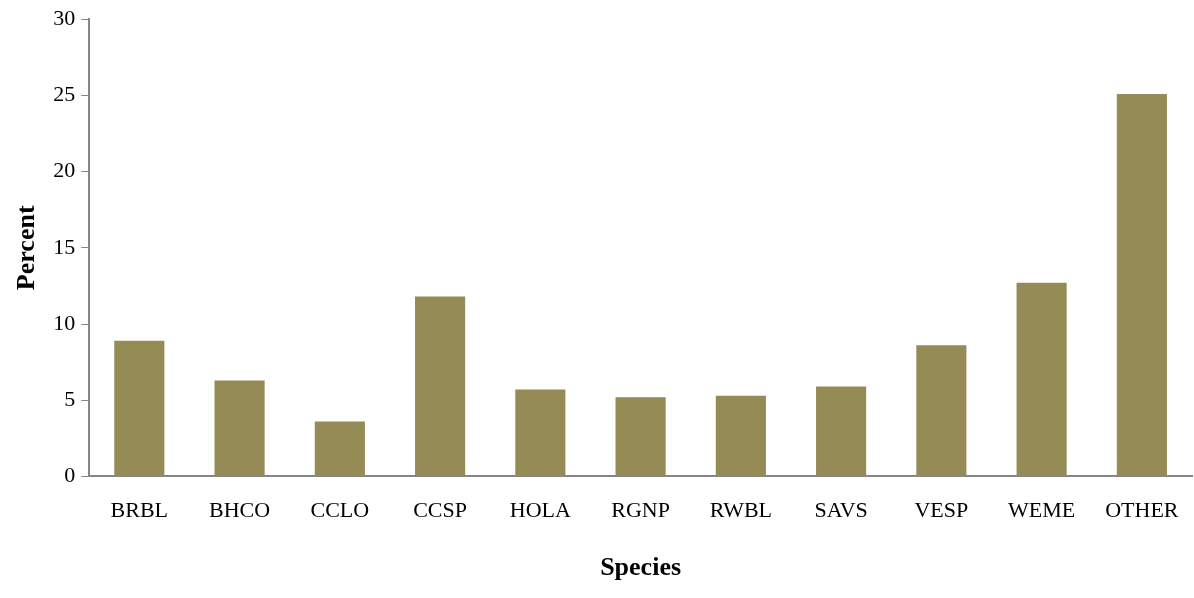 The width and height of the screenshot is (1194, 598). I want to click on y-tick-label: 15, so click(64, 246).